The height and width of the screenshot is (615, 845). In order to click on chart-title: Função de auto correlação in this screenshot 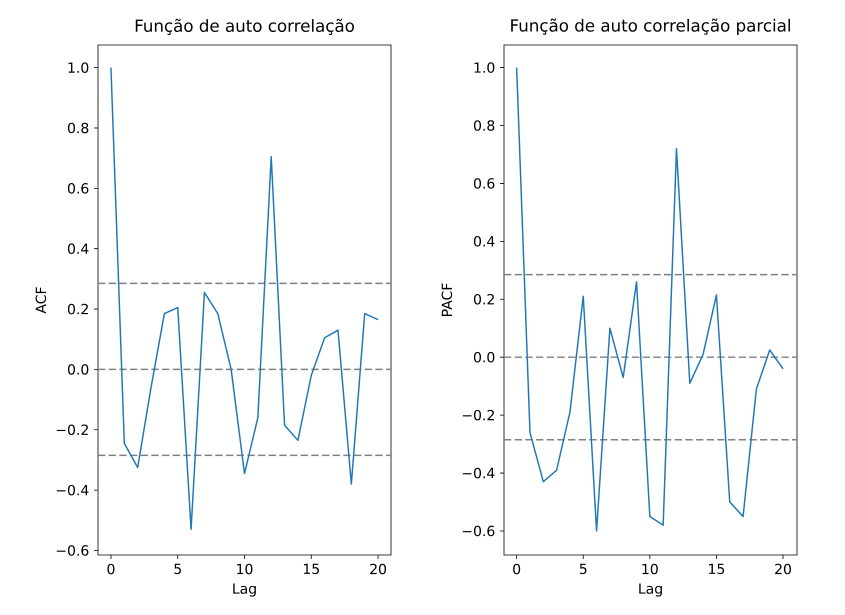, I will do `click(245, 26)`.